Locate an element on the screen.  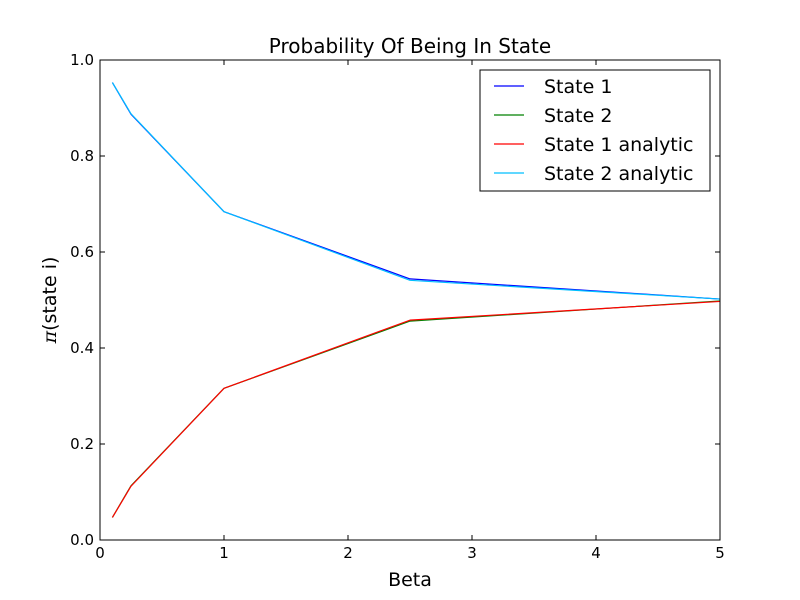
legend-label-4: State 2 analytic is located at coordinates (619, 174).